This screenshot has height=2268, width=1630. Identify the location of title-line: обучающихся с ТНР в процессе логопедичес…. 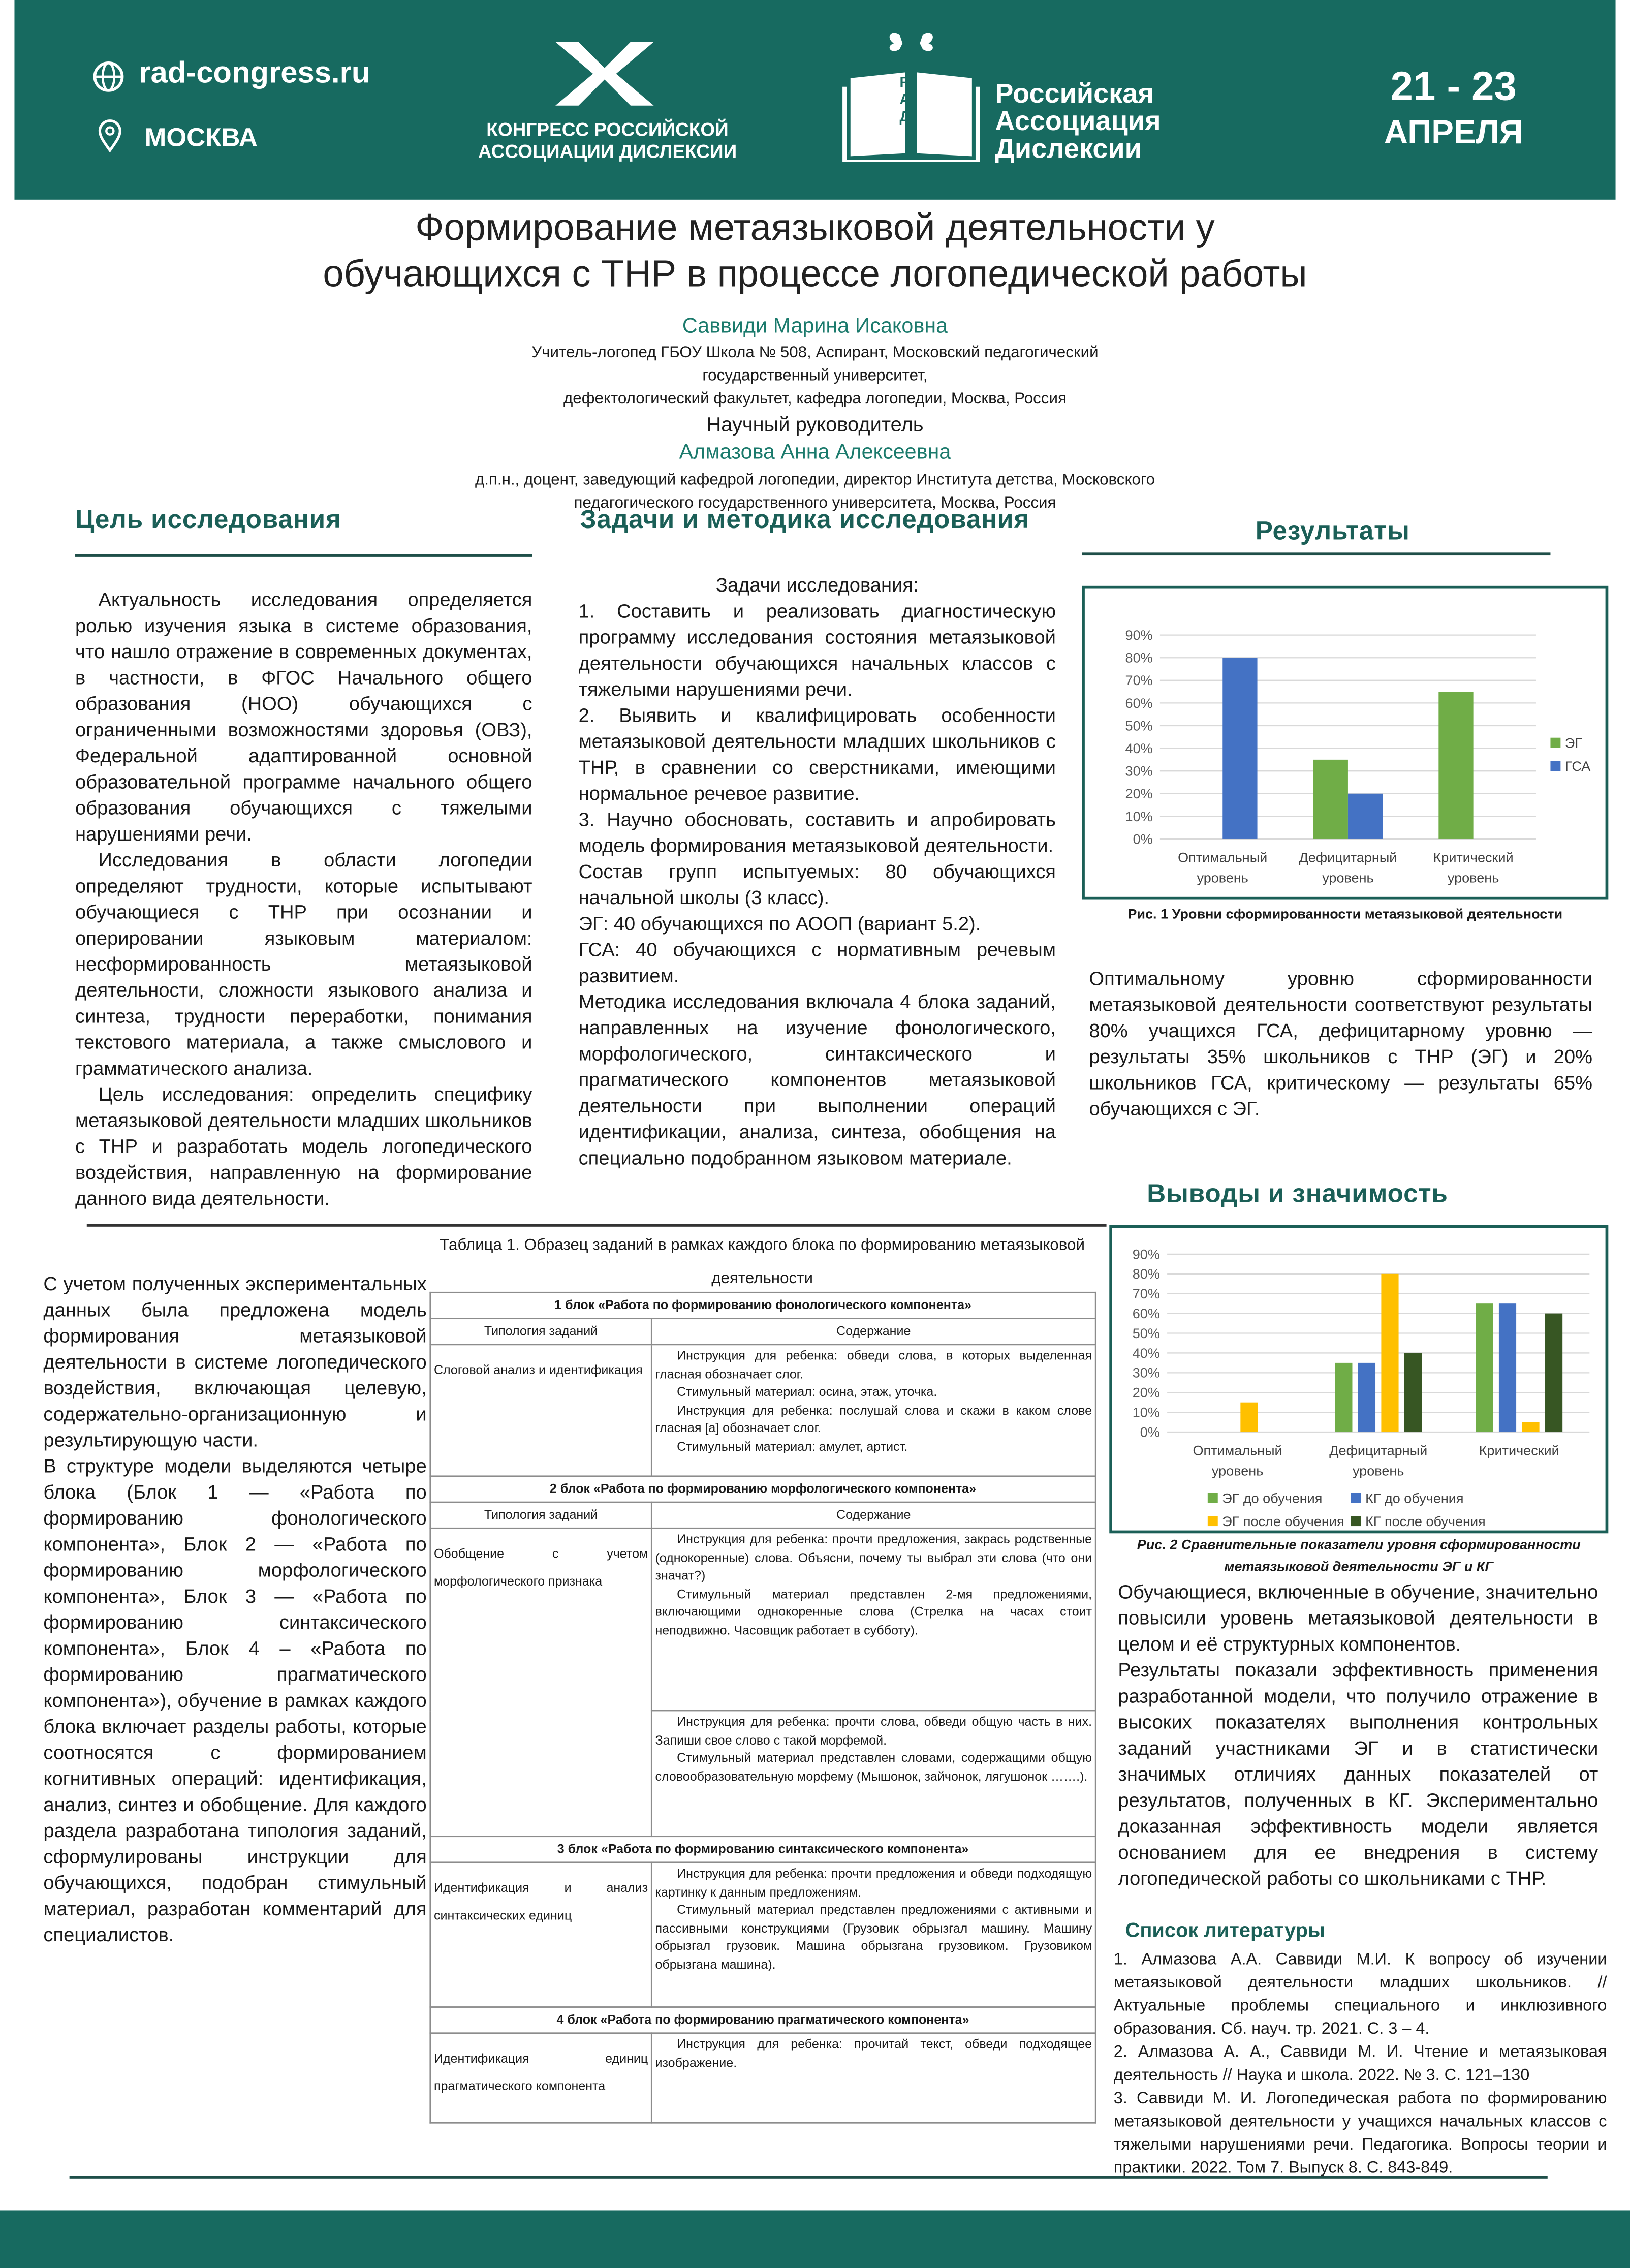
(815, 273).